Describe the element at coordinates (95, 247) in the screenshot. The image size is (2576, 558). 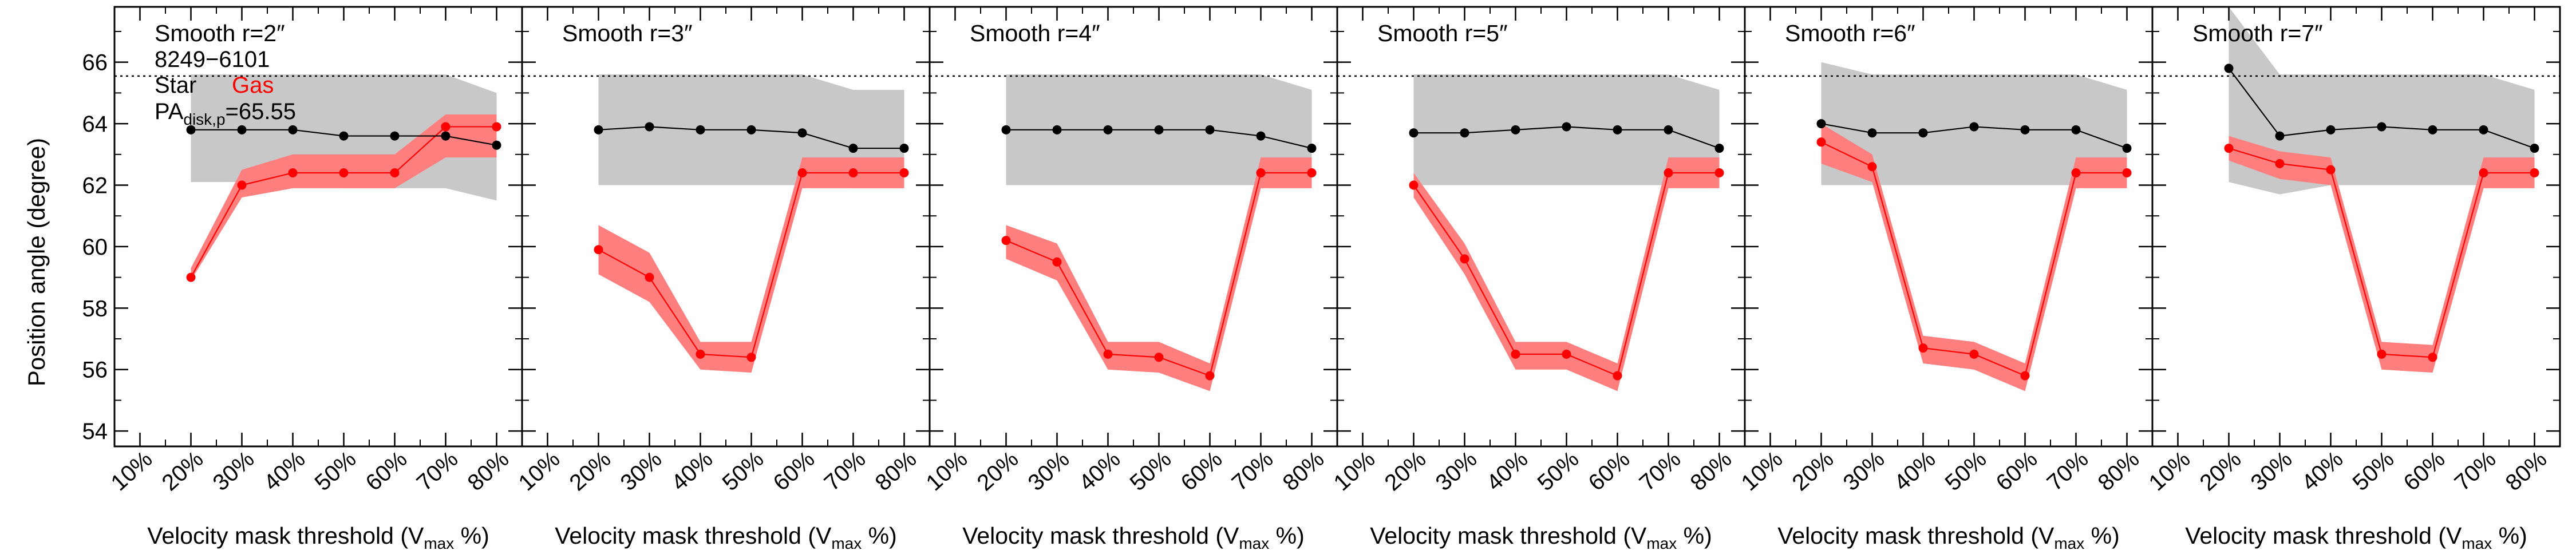
I see `y-tick-label: 60` at that location.